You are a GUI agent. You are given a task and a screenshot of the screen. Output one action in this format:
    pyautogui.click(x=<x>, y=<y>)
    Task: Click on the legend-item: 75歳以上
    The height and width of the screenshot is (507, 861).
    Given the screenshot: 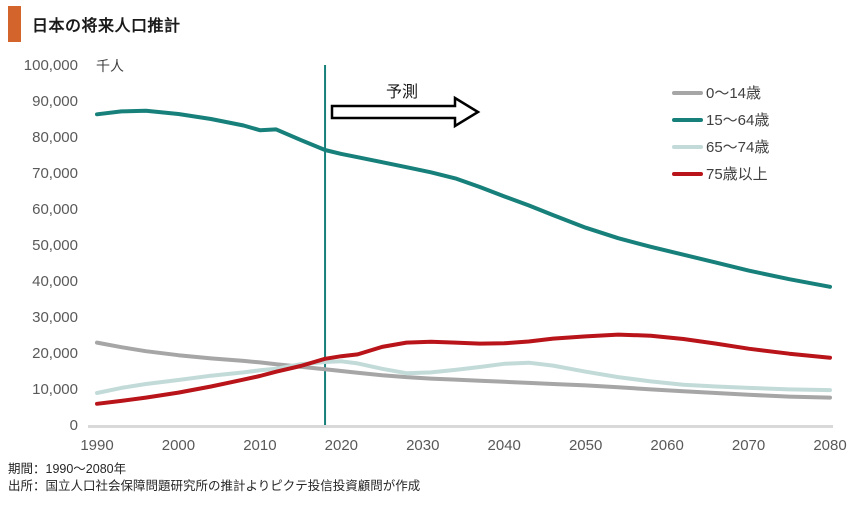 What is the action you would take?
    pyautogui.click(x=720, y=173)
    